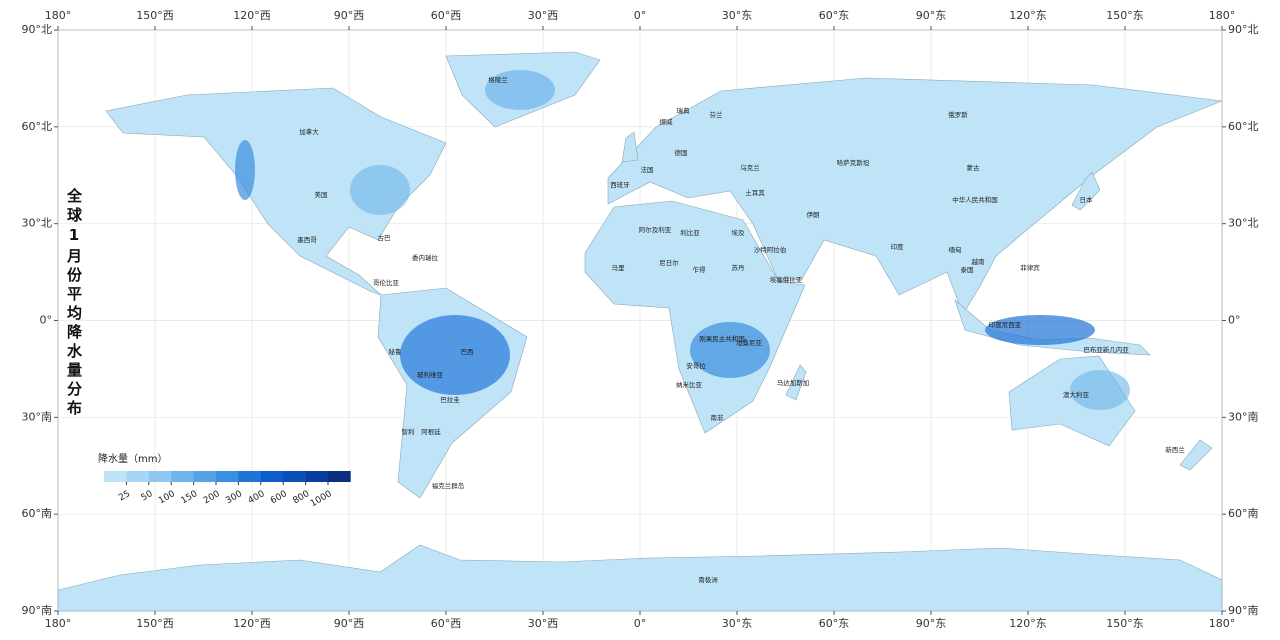  What do you see at coordinates (717, 114) in the screenshot?
I see `place-label: 芬兰` at bounding box center [717, 114].